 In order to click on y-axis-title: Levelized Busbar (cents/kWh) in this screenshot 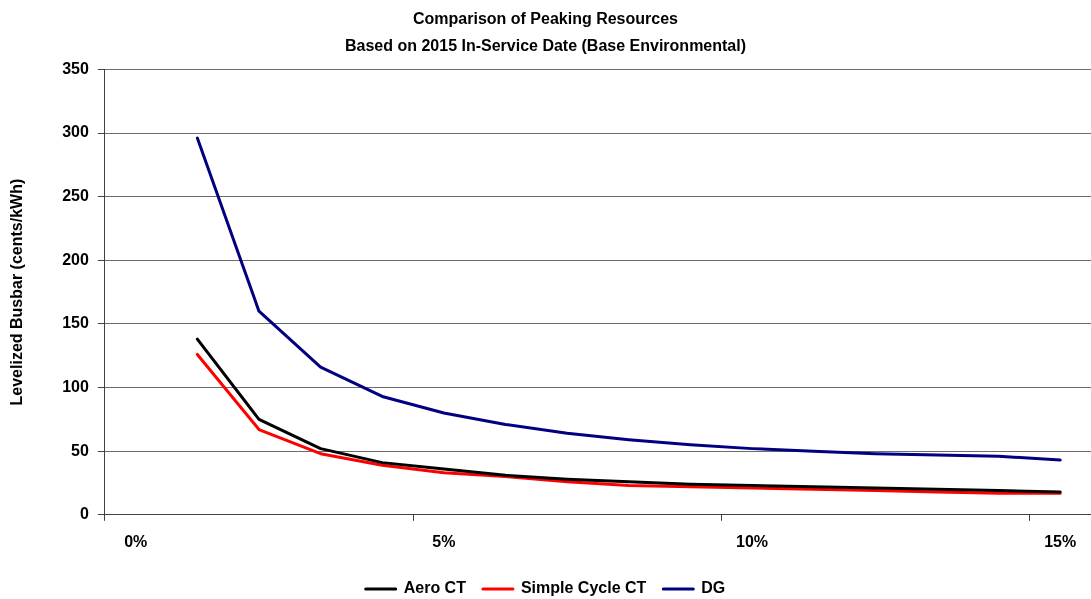, I will do `click(17, 292)`.